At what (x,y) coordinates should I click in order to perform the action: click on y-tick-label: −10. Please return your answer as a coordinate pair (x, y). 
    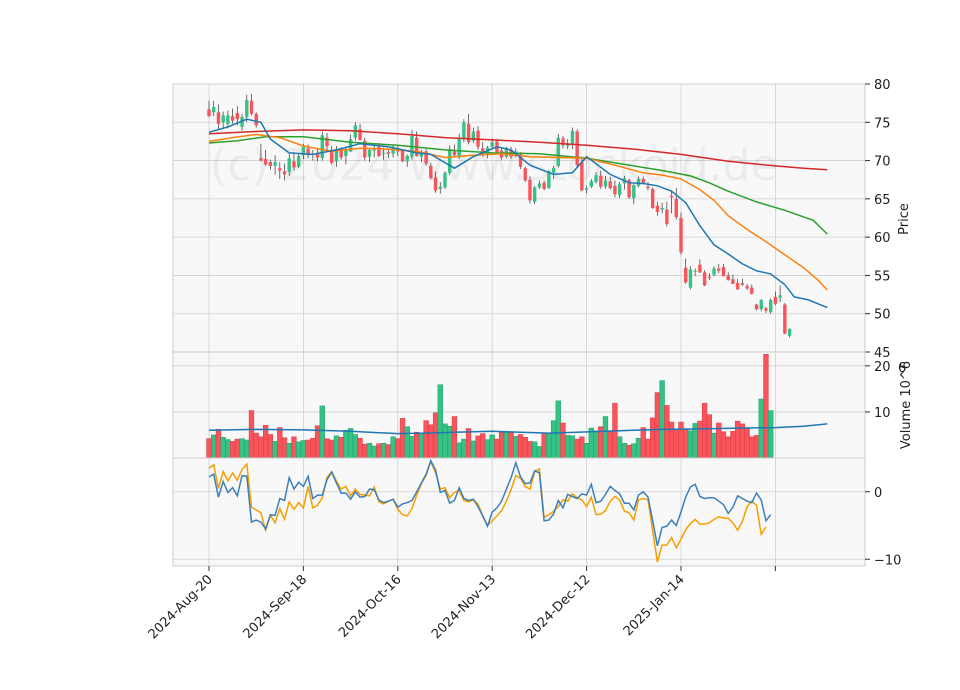
    Looking at the image, I should click on (887, 560).